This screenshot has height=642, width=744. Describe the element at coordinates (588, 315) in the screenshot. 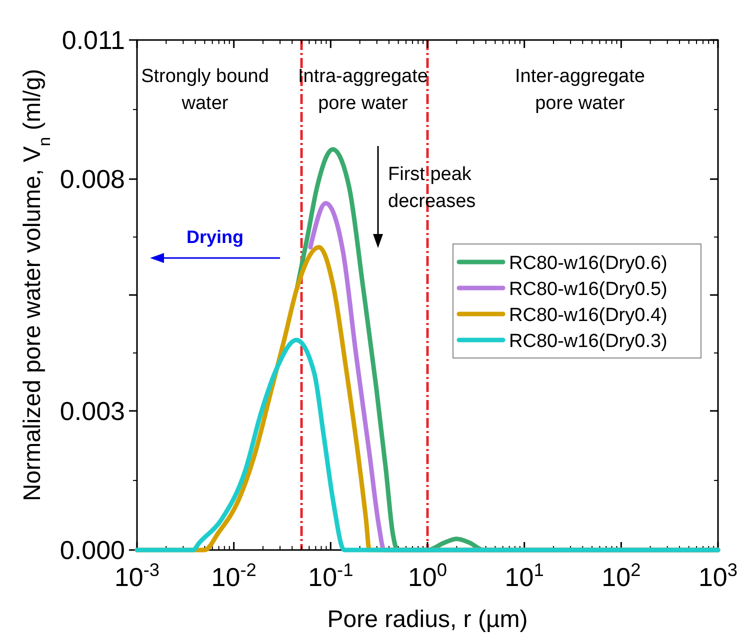

I see `legend-label: RC80-w16(Dry0.4)` at that location.